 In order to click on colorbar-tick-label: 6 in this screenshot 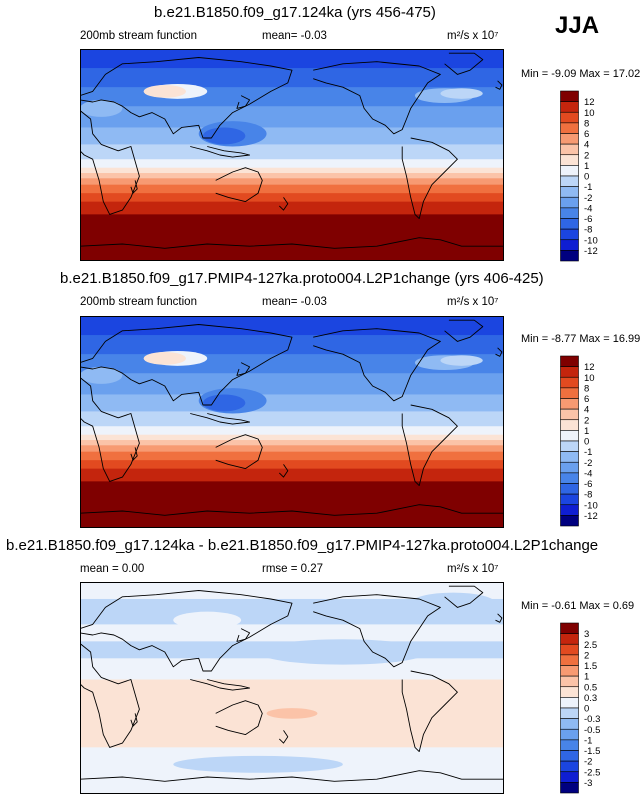, I will do `click(586, 134)`.